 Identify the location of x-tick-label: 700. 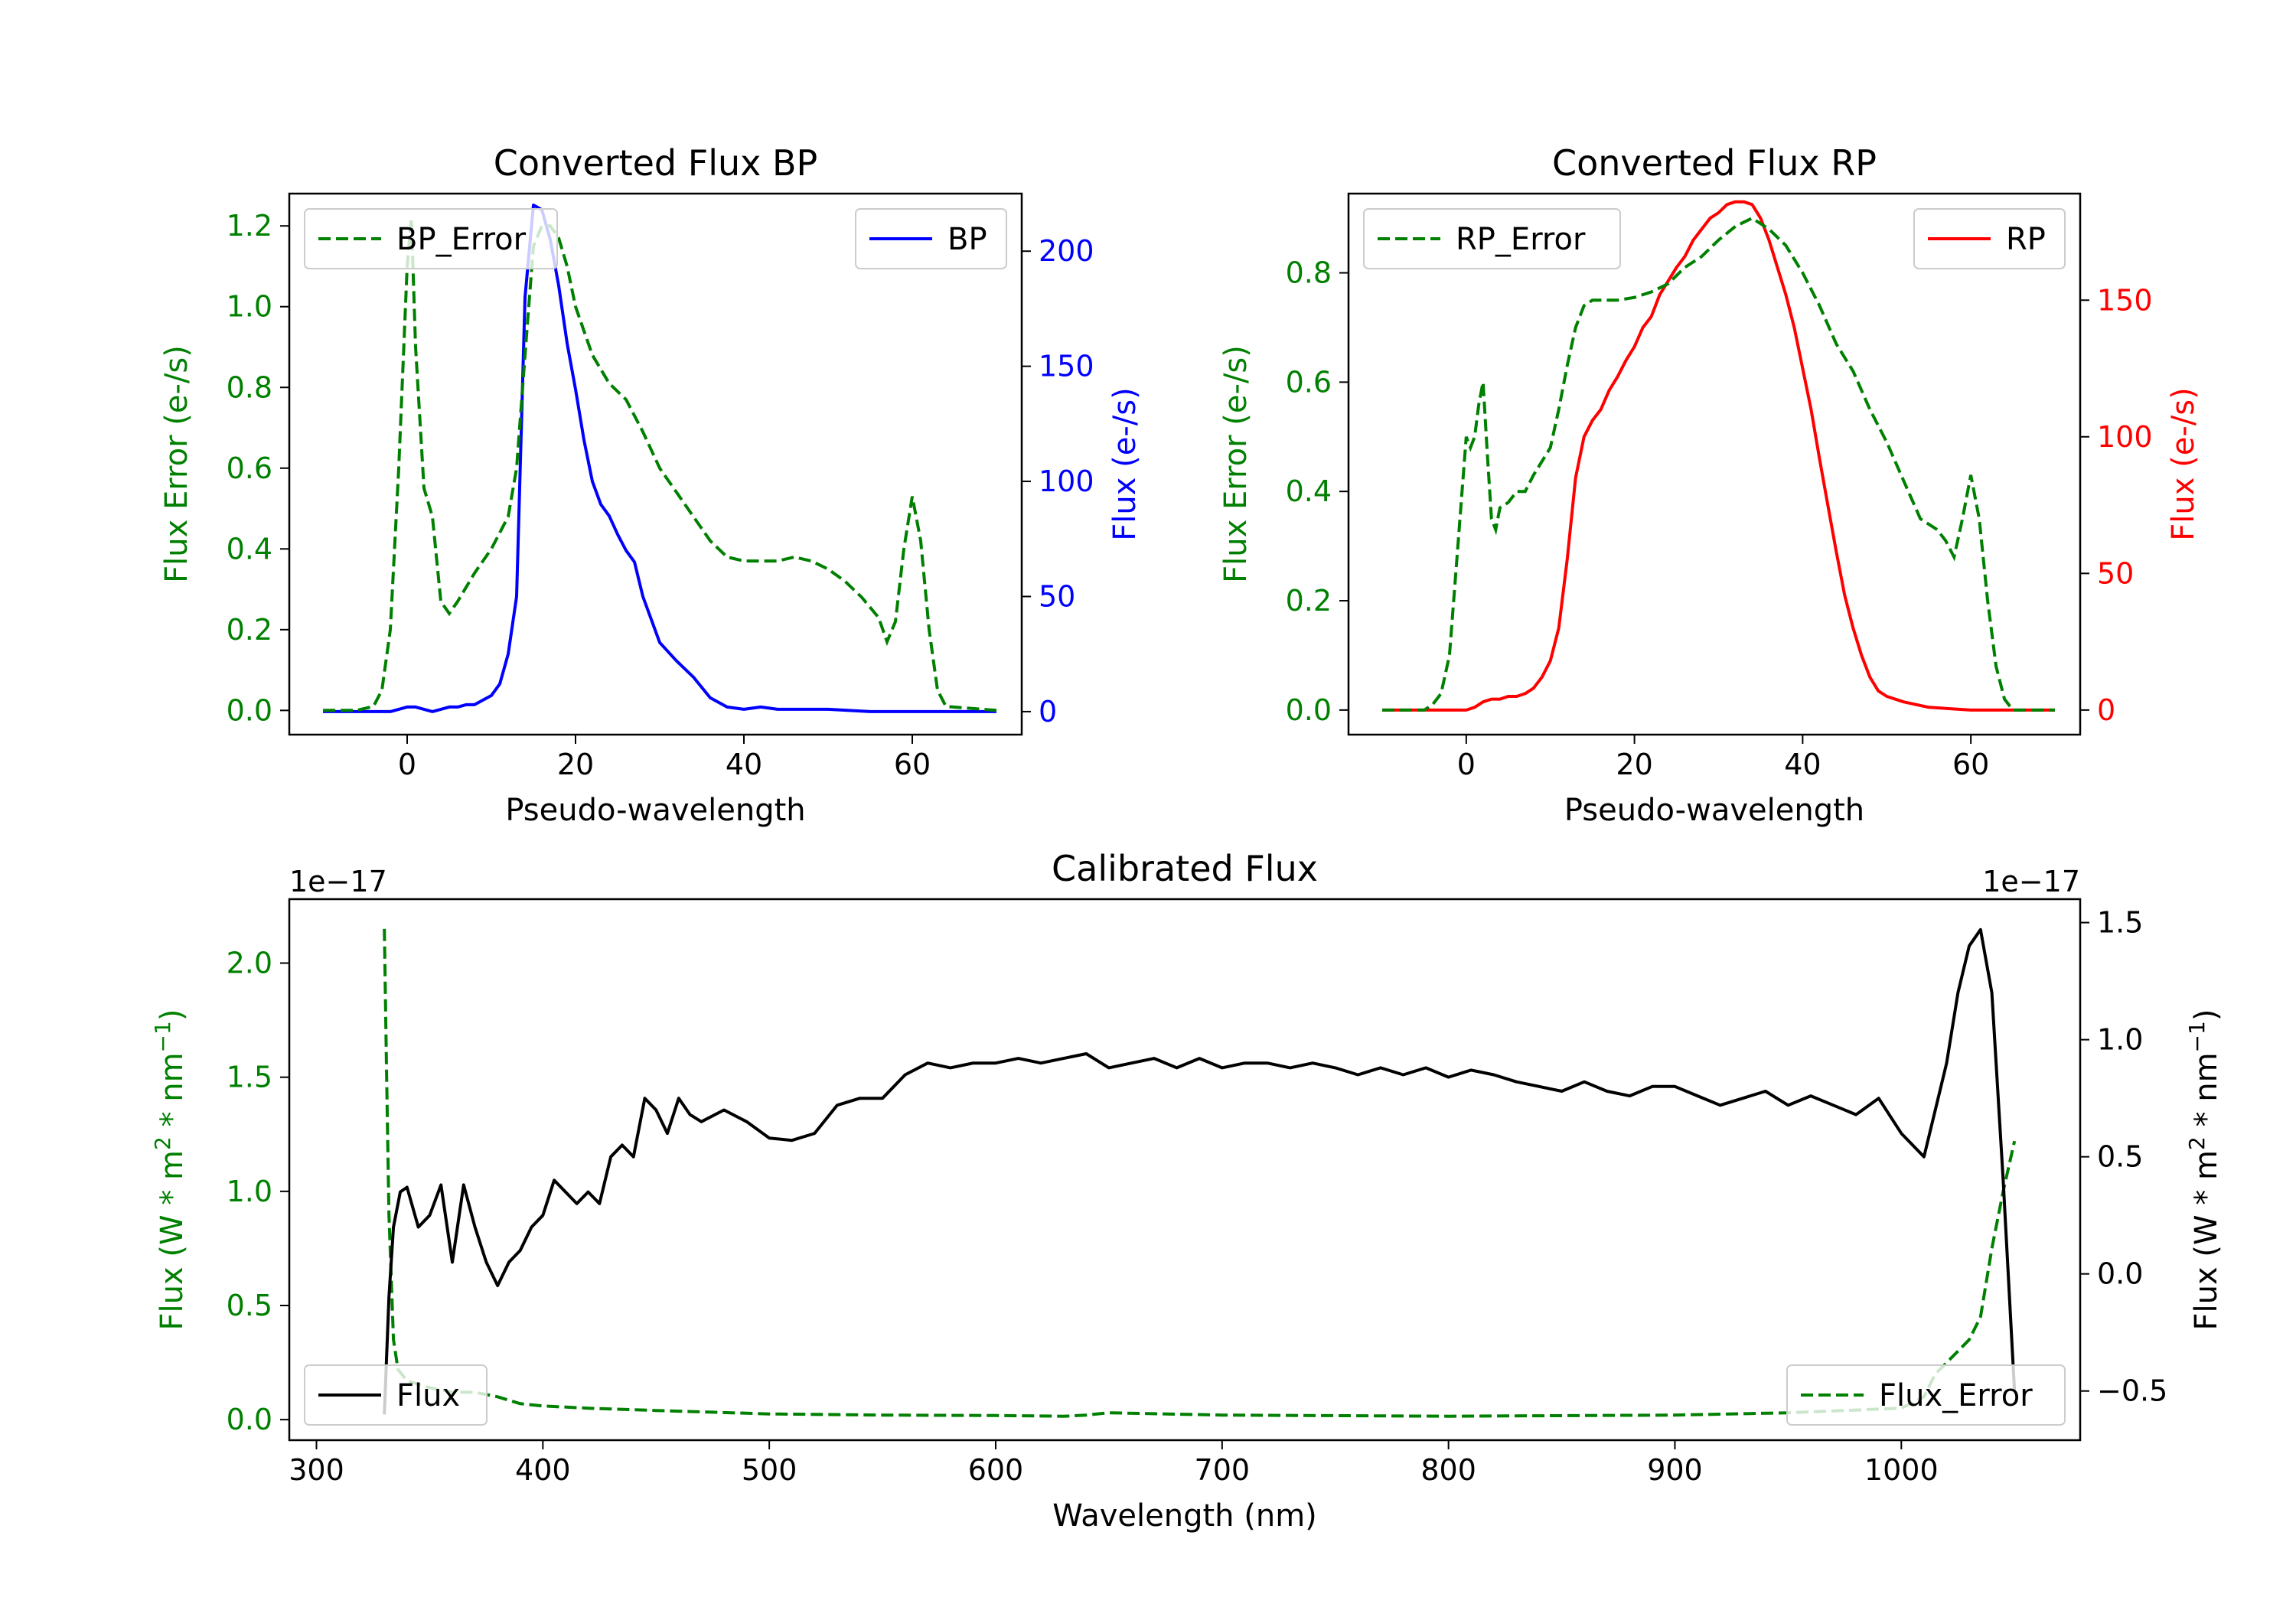
(1223, 1470).